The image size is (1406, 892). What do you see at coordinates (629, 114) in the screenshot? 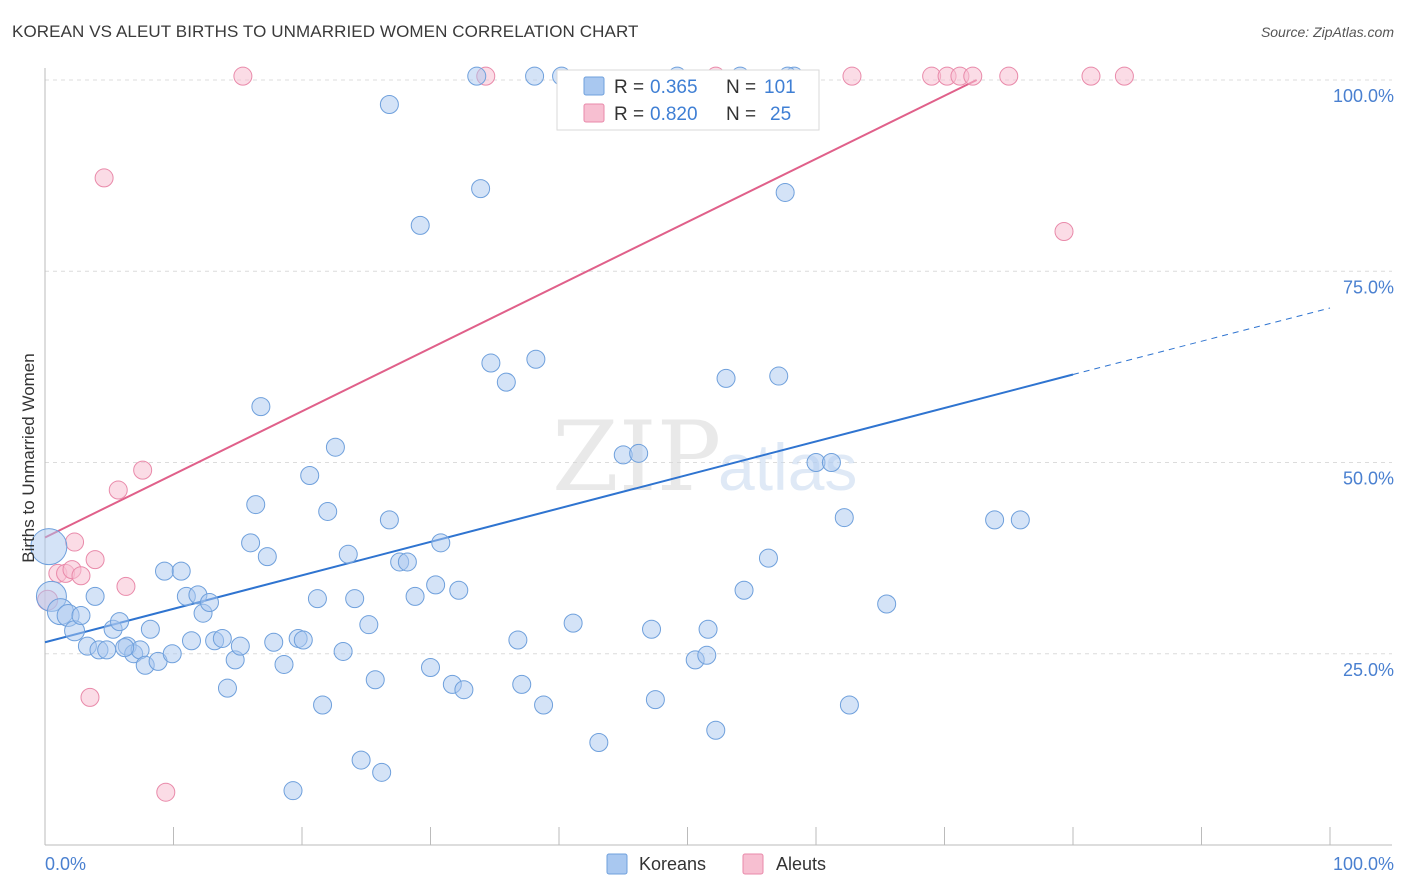
I see `legend-aleuts-r-label: R =` at bounding box center [629, 114].